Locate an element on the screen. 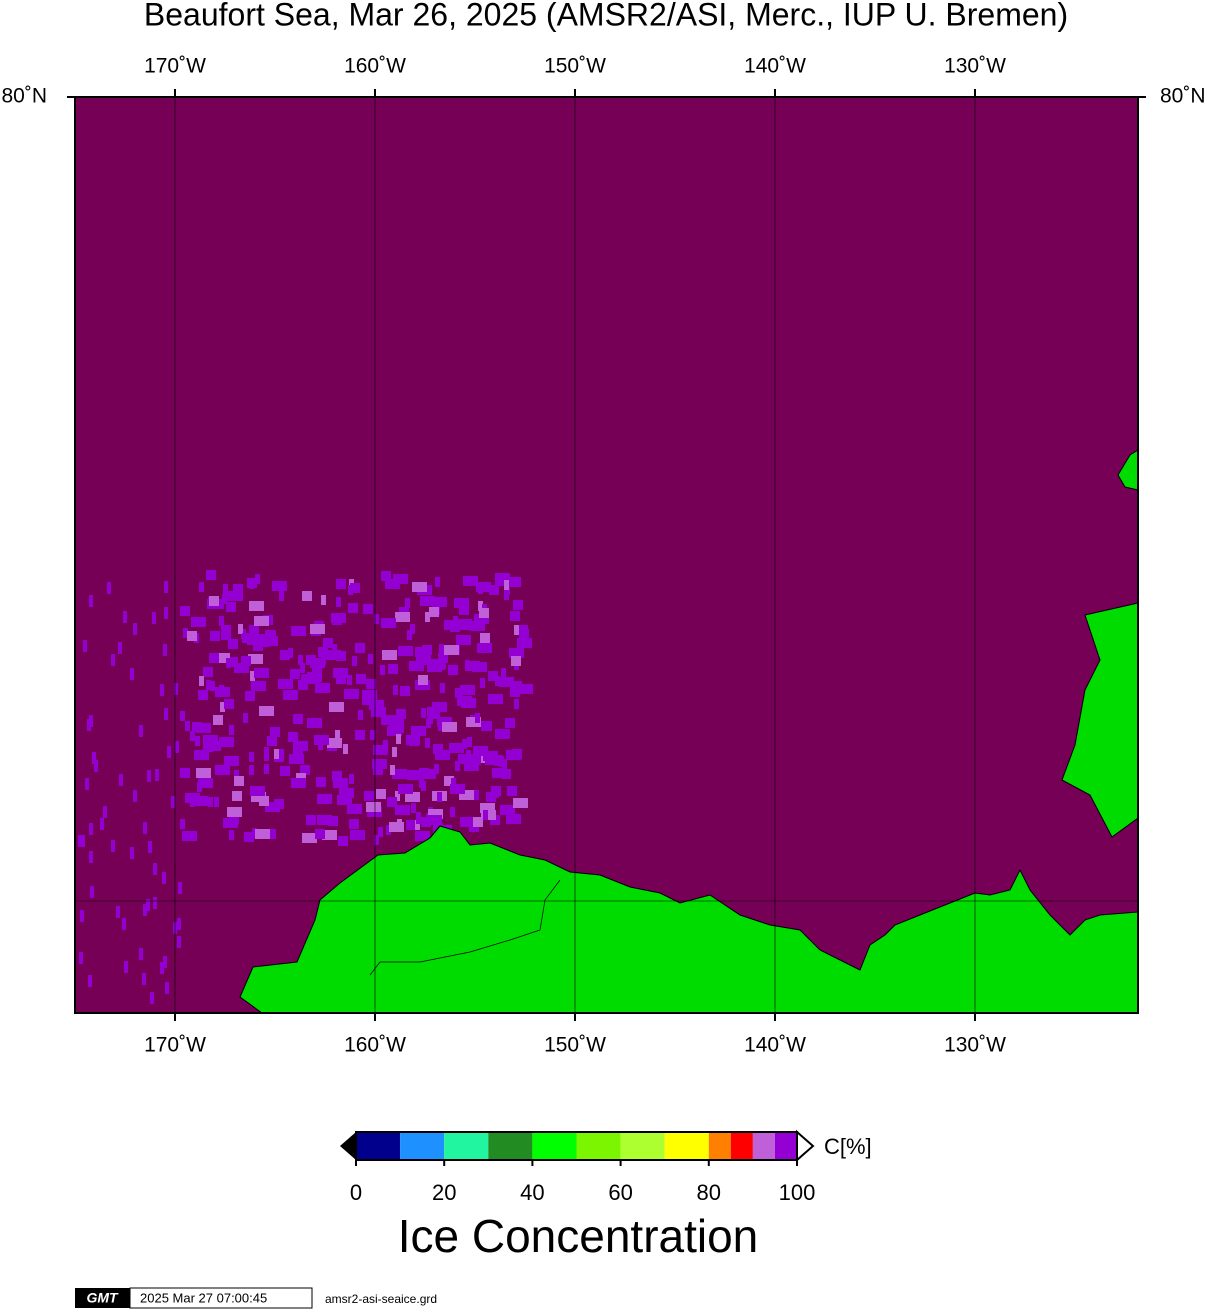 Image resolution: width=1213 pixels, height=1310 pixels. colorbar-tick-label: 60 is located at coordinates (620, 1192).